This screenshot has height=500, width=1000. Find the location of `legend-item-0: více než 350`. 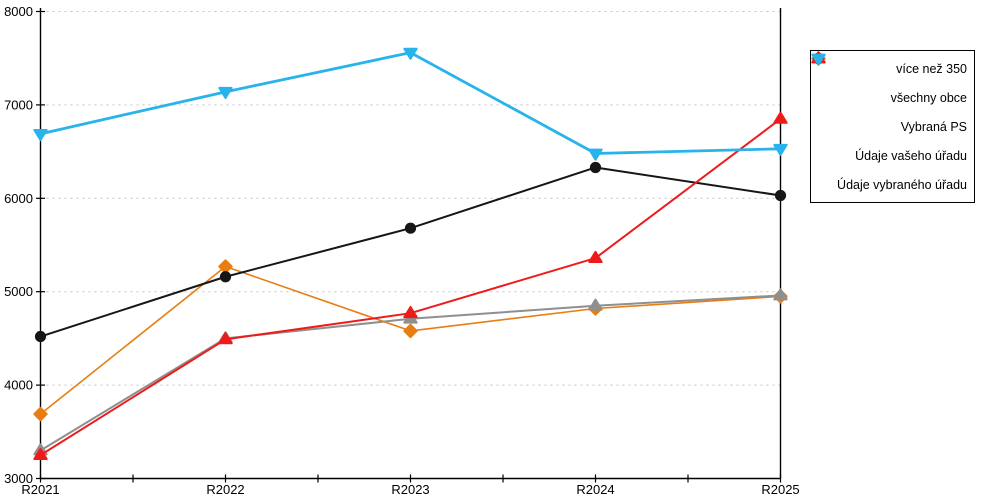

legend-item-0: více než 350 is located at coordinates (892, 67).